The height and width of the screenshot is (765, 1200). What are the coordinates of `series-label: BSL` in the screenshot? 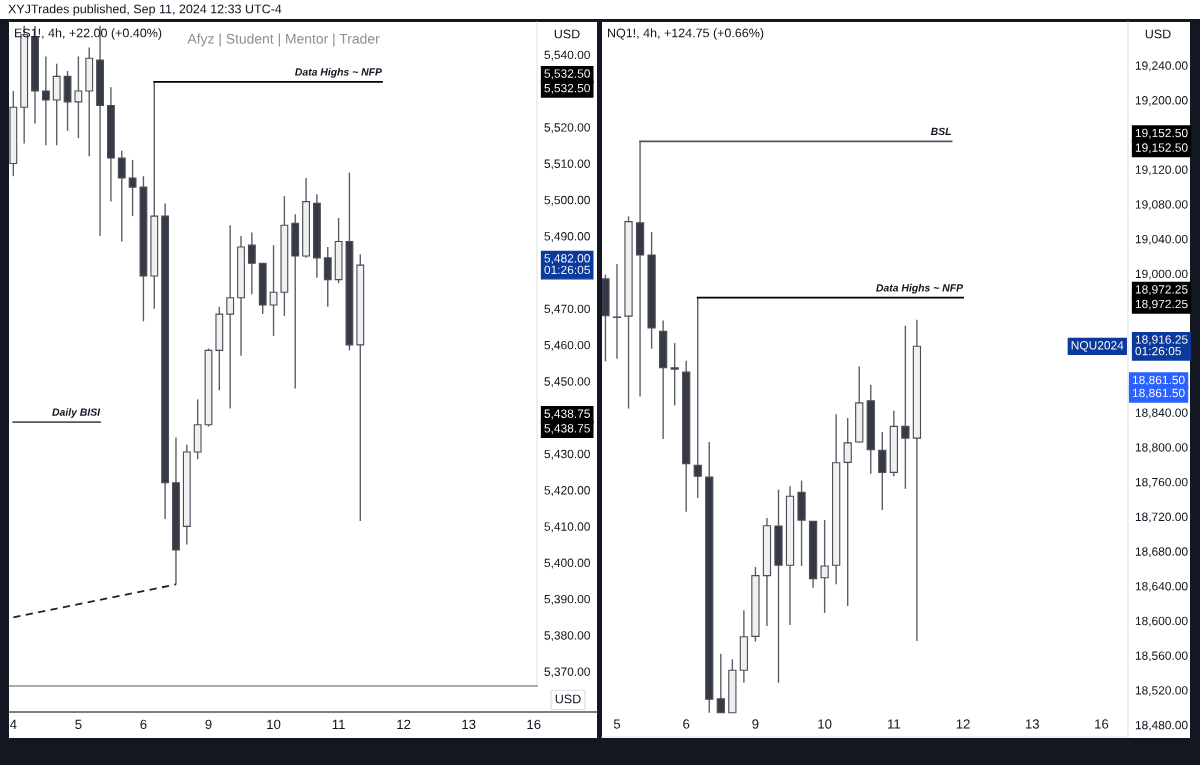 It's located at (940, 131).